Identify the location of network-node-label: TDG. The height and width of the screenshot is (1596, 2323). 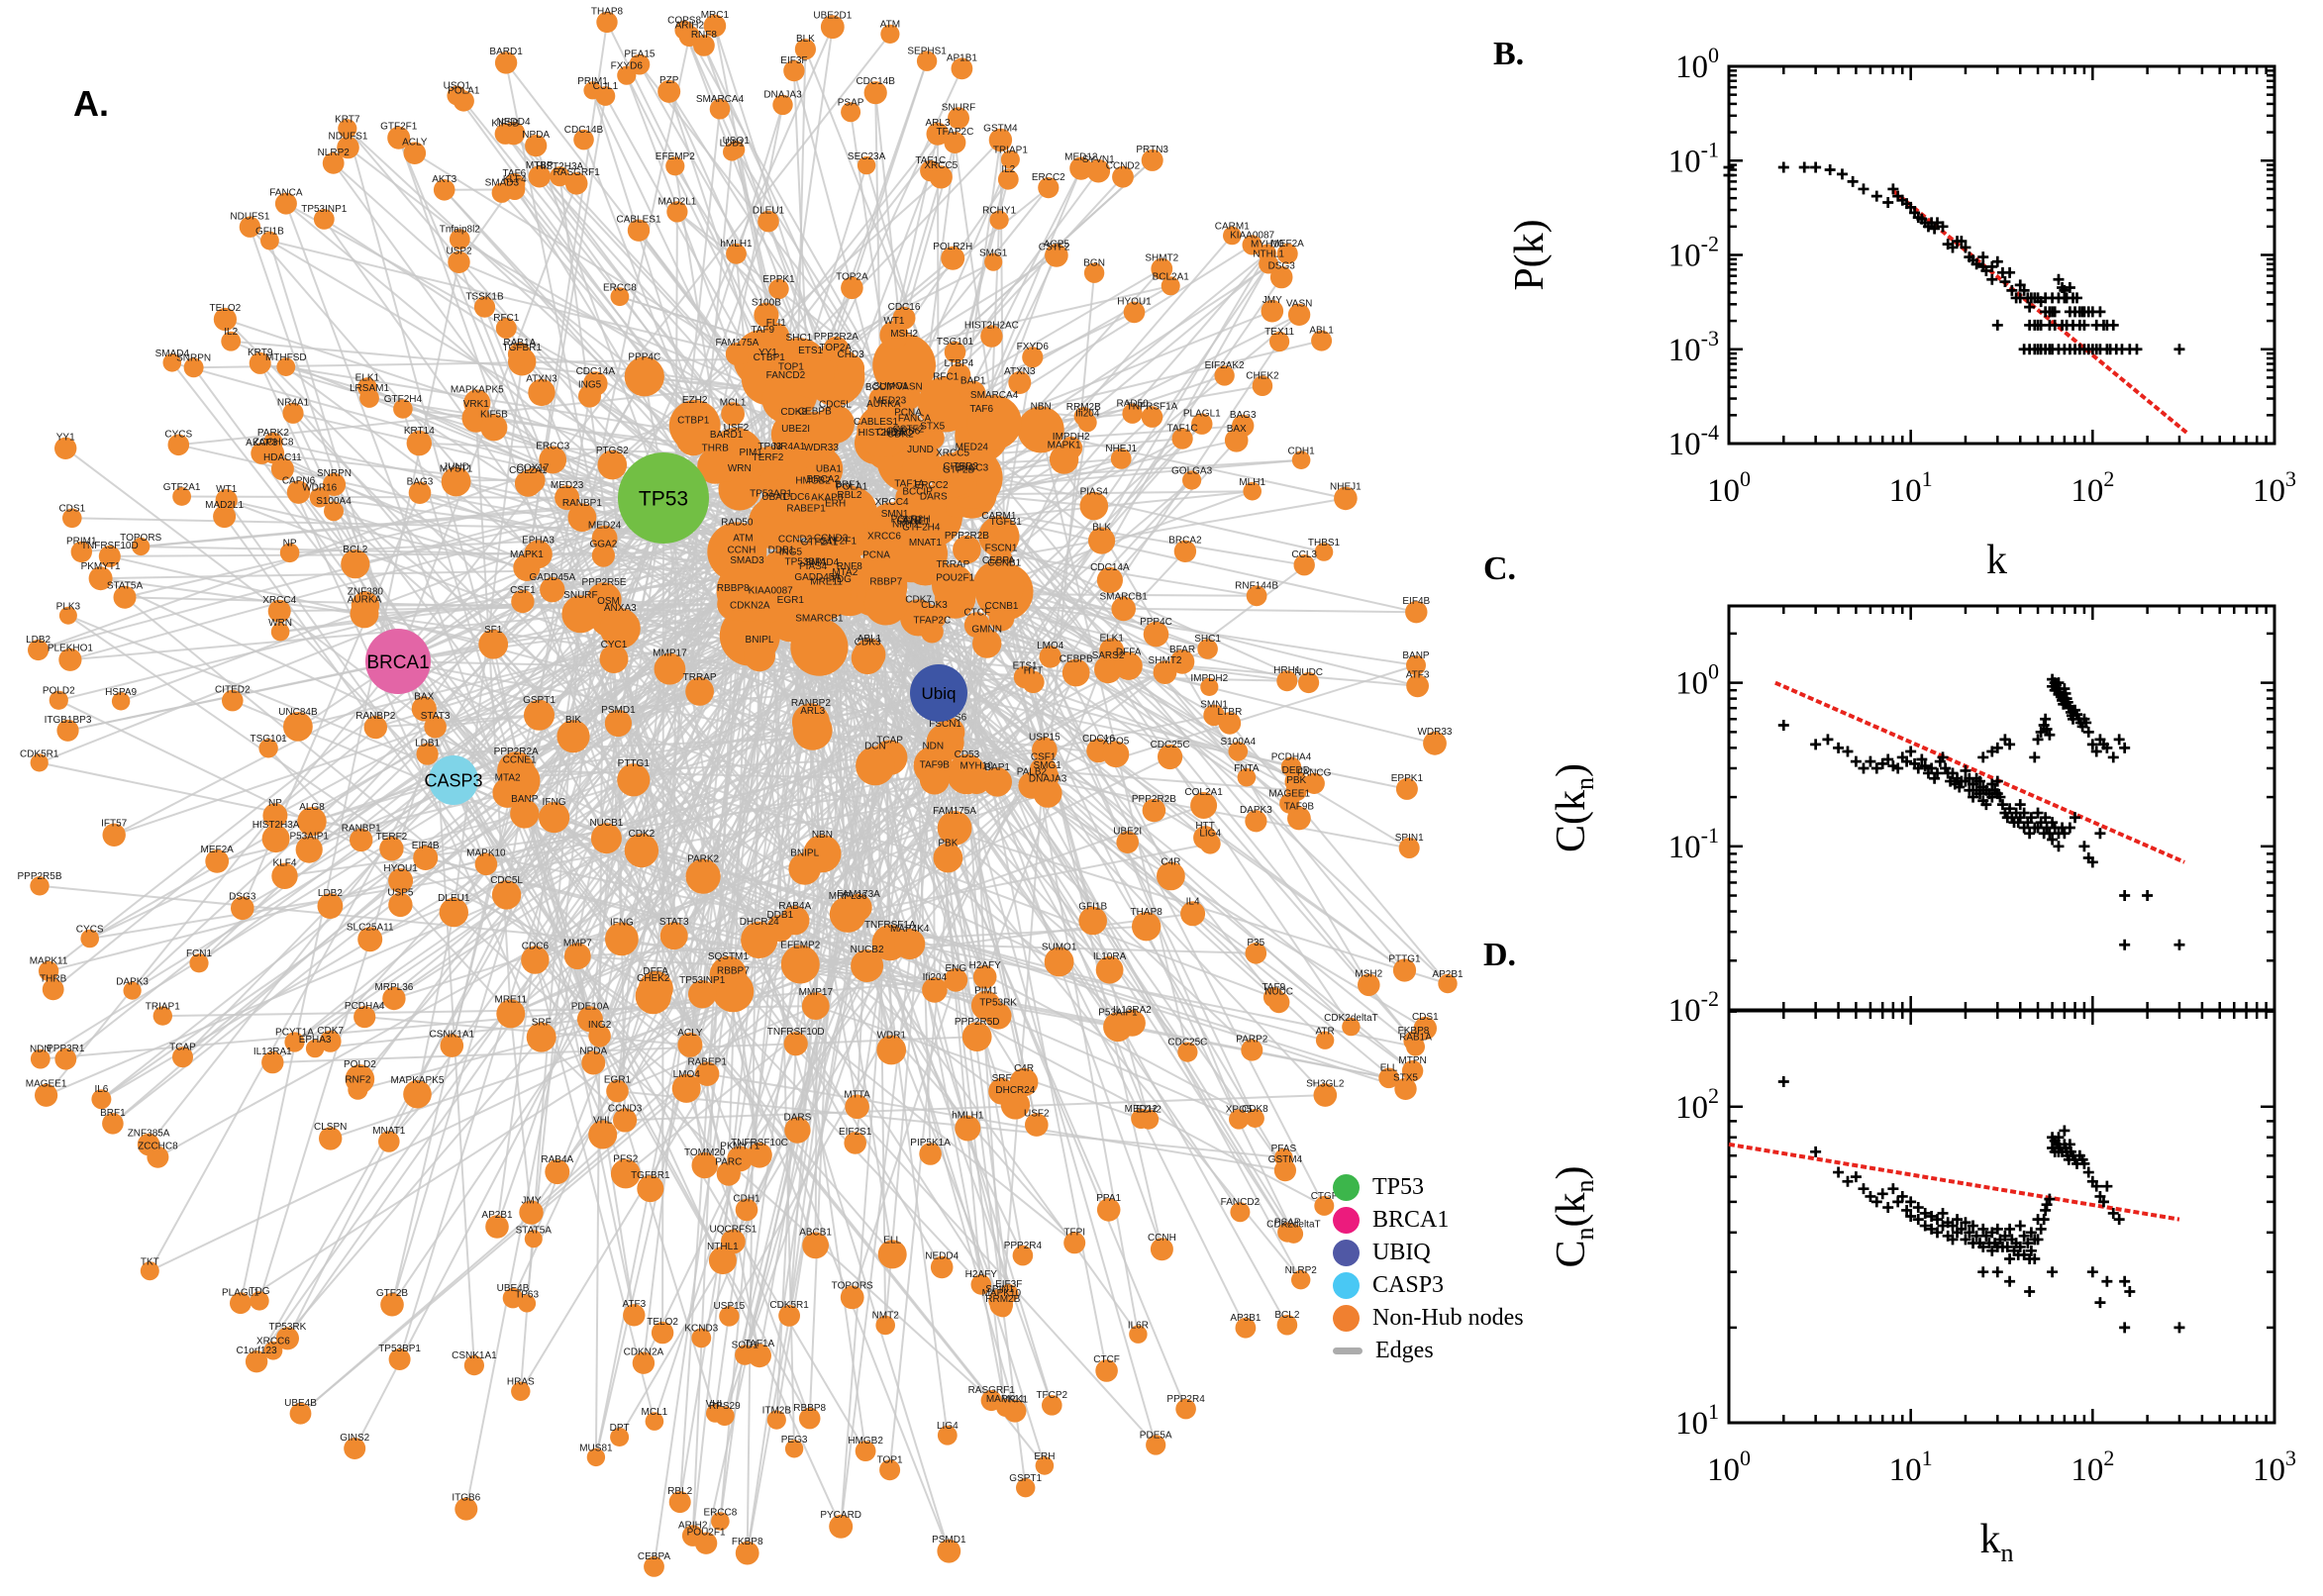
(259, 1291).